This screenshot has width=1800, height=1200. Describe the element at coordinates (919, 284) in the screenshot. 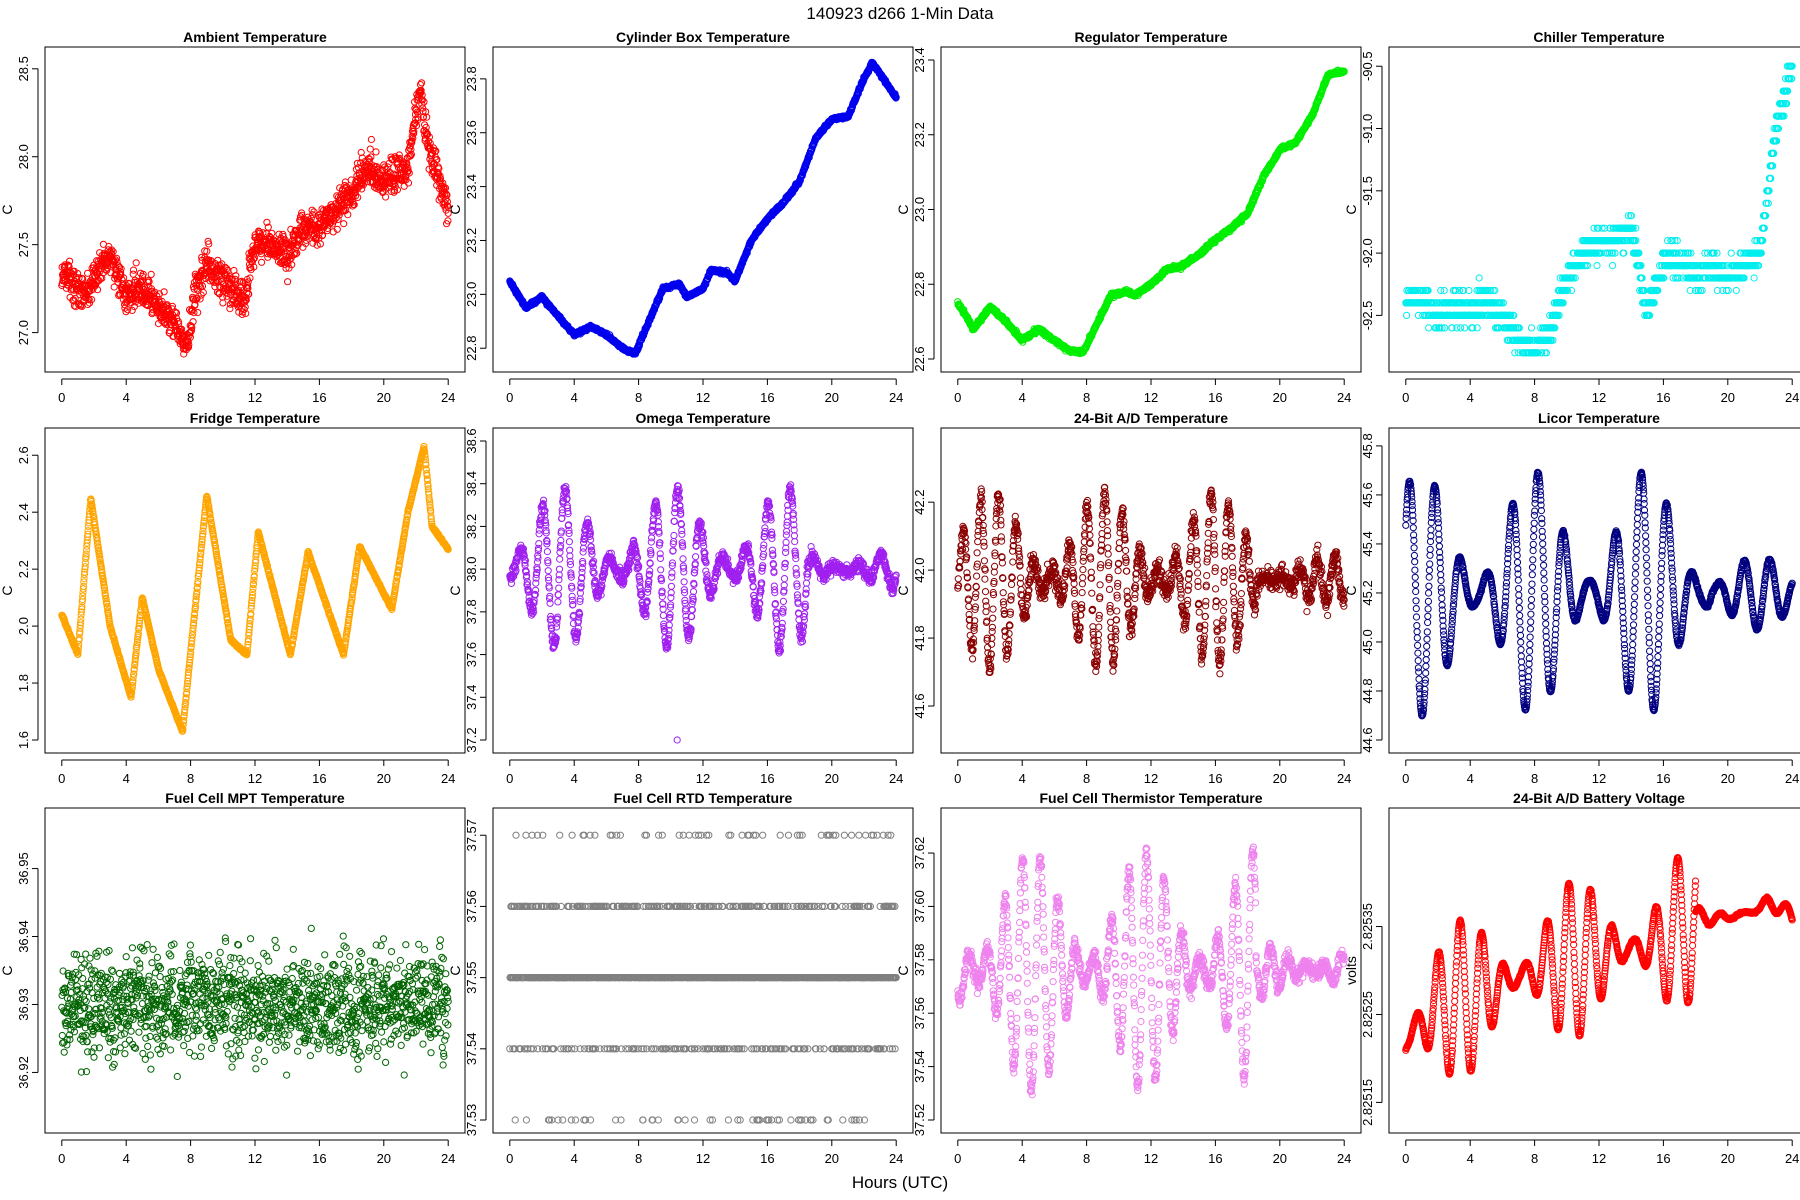

I see `y-tick-label: 22.8` at that location.